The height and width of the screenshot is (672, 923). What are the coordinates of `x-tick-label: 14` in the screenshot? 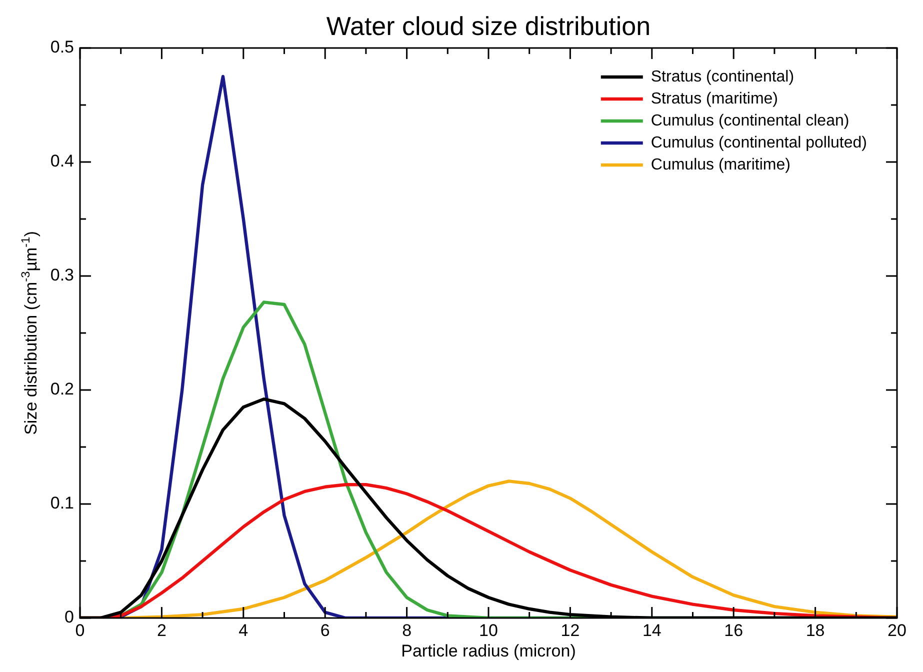 It's located at (652, 630).